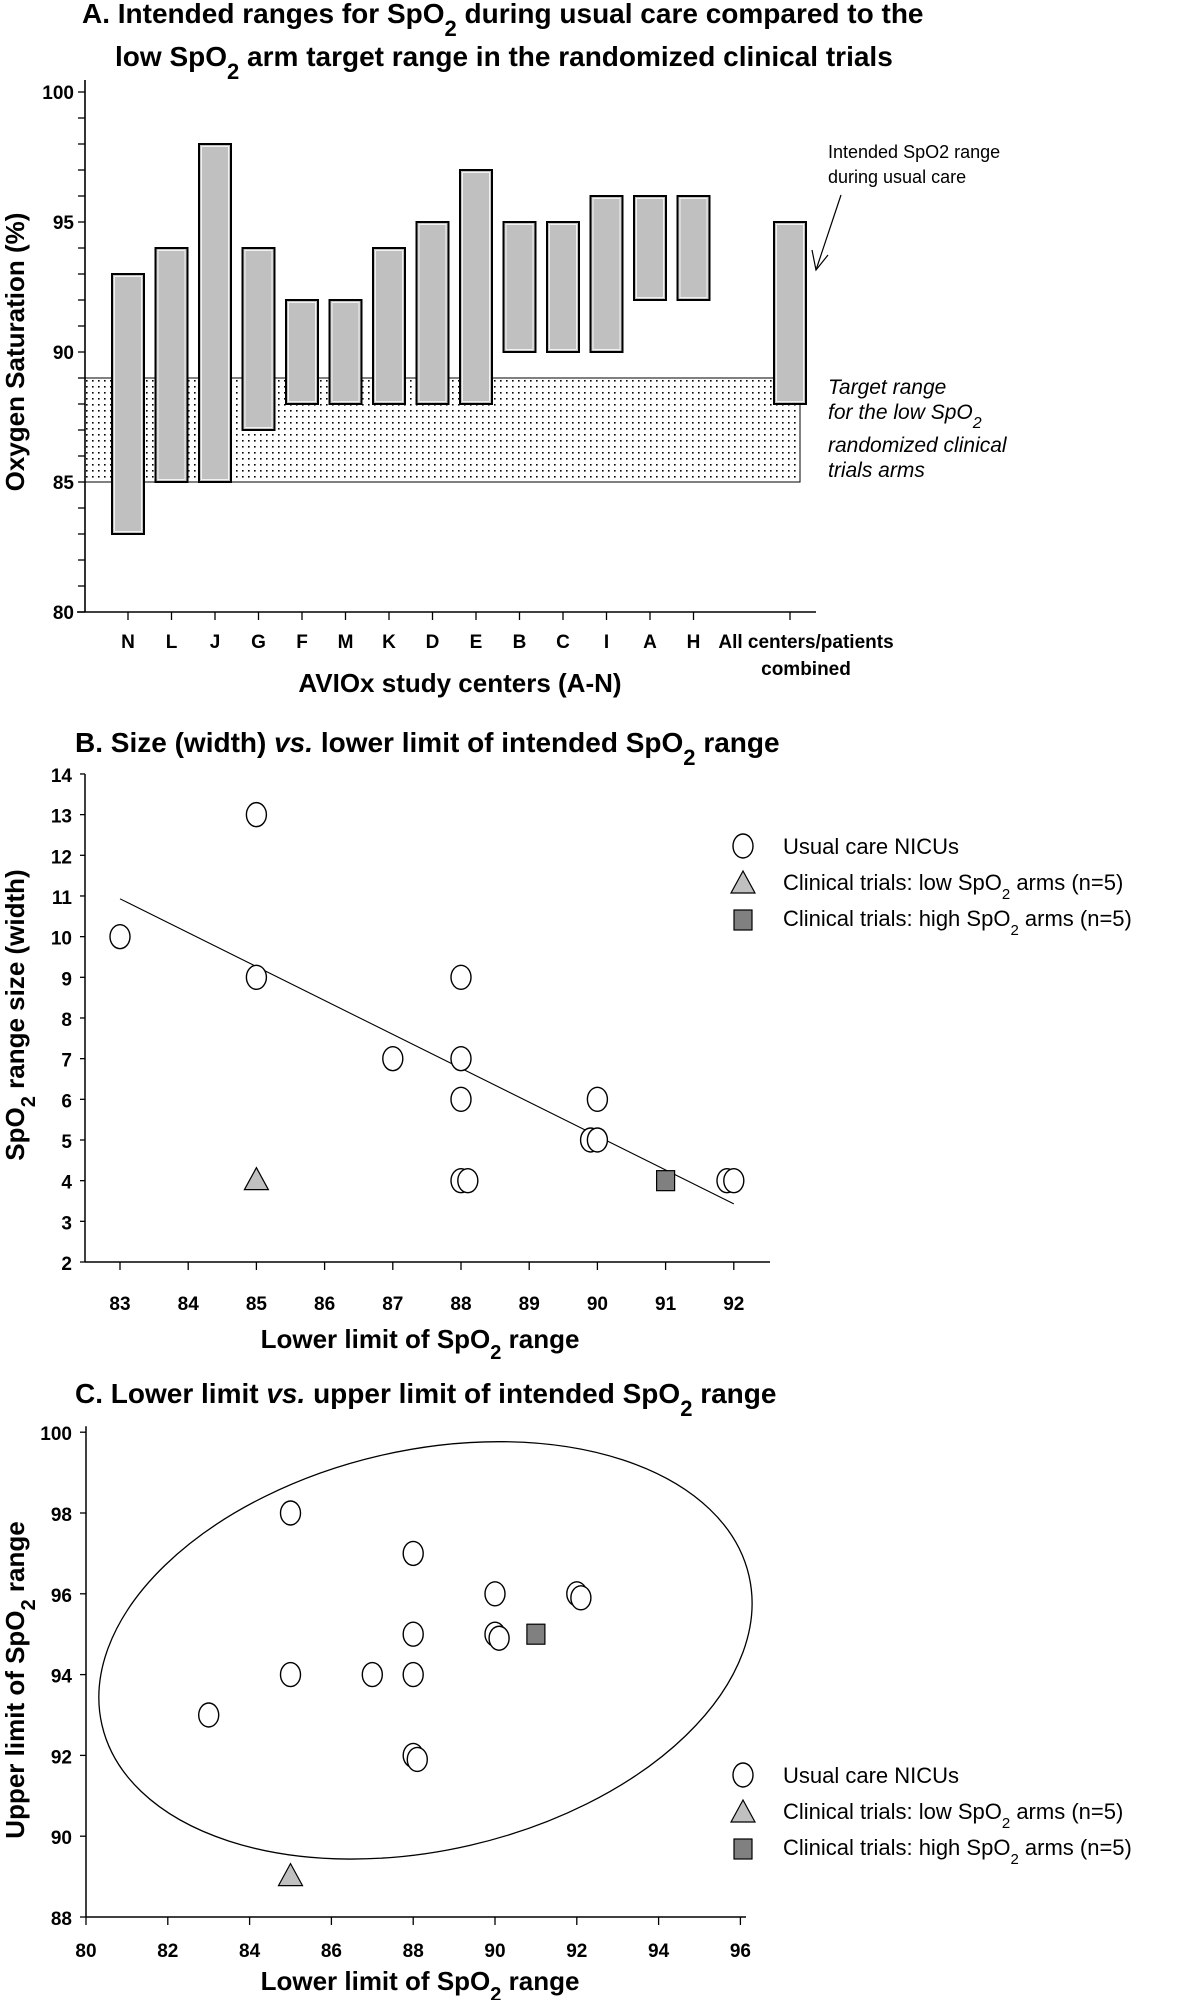  Describe the element at coordinates (62, 1677) in the screenshot. I see `y-tick-label: 94` at that location.